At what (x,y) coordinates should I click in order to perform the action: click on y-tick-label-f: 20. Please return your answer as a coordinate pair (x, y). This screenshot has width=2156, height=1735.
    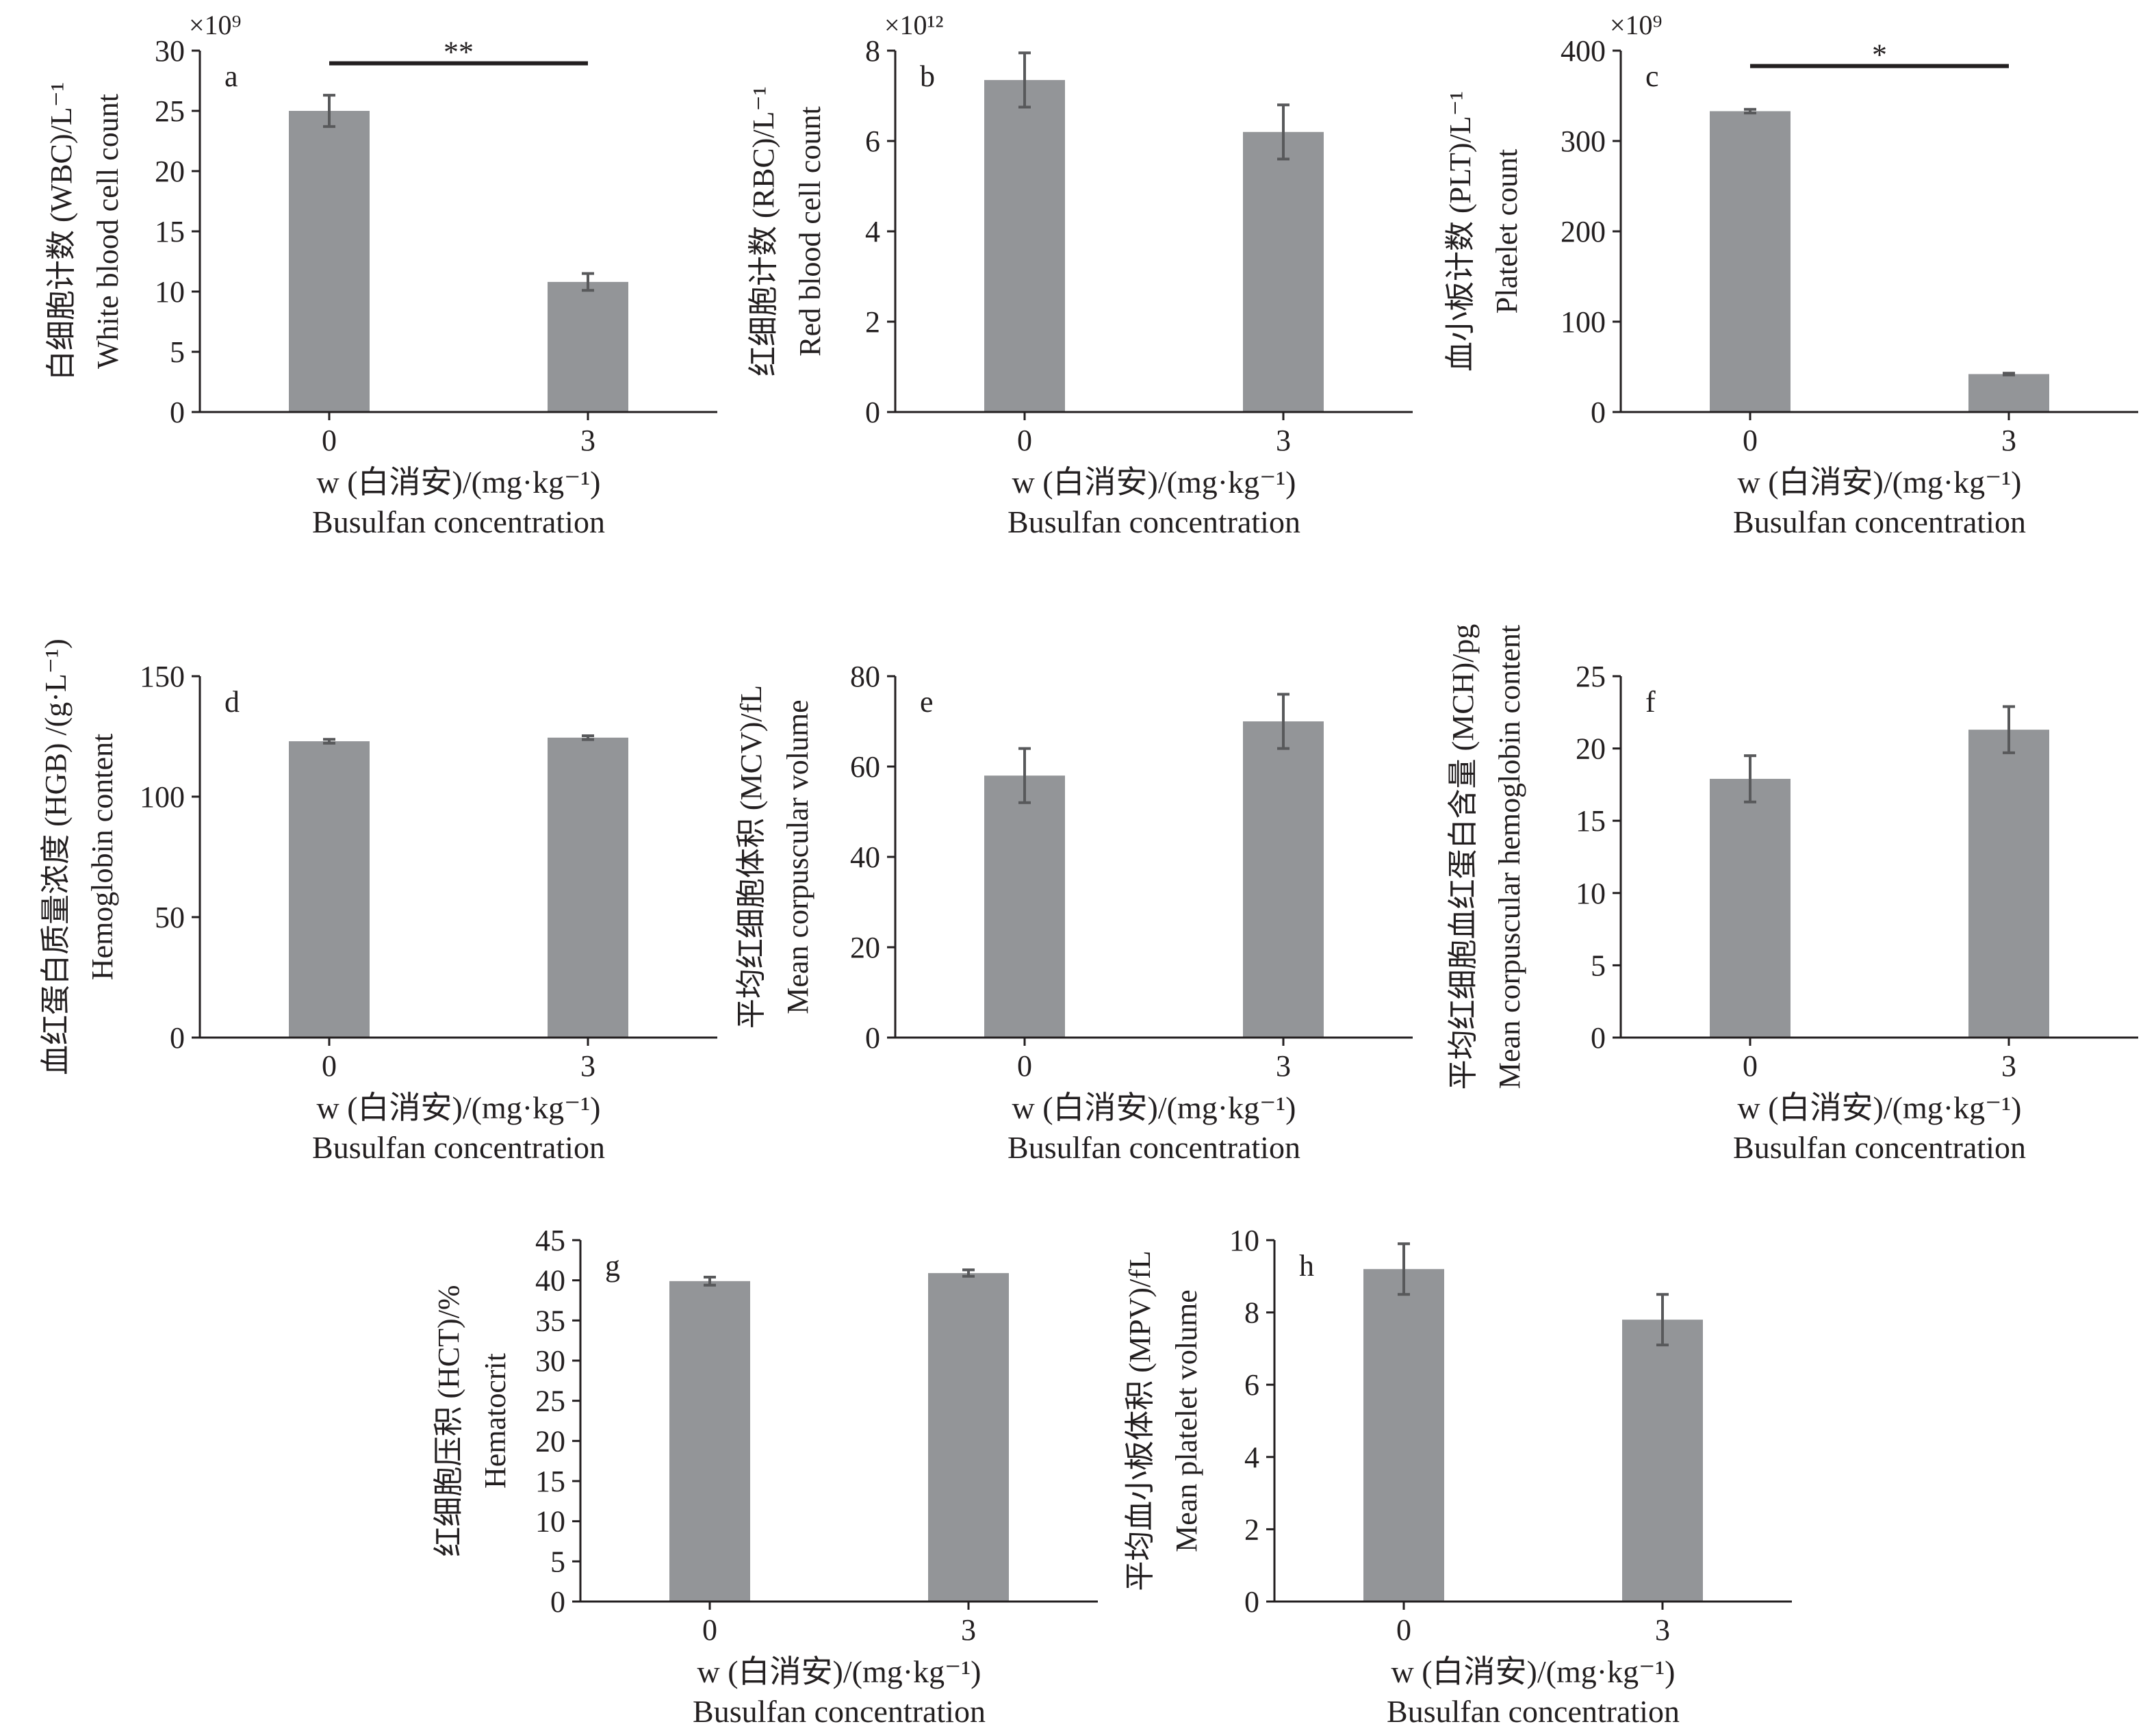
    Looking at the image, I should click on (1591, 749).